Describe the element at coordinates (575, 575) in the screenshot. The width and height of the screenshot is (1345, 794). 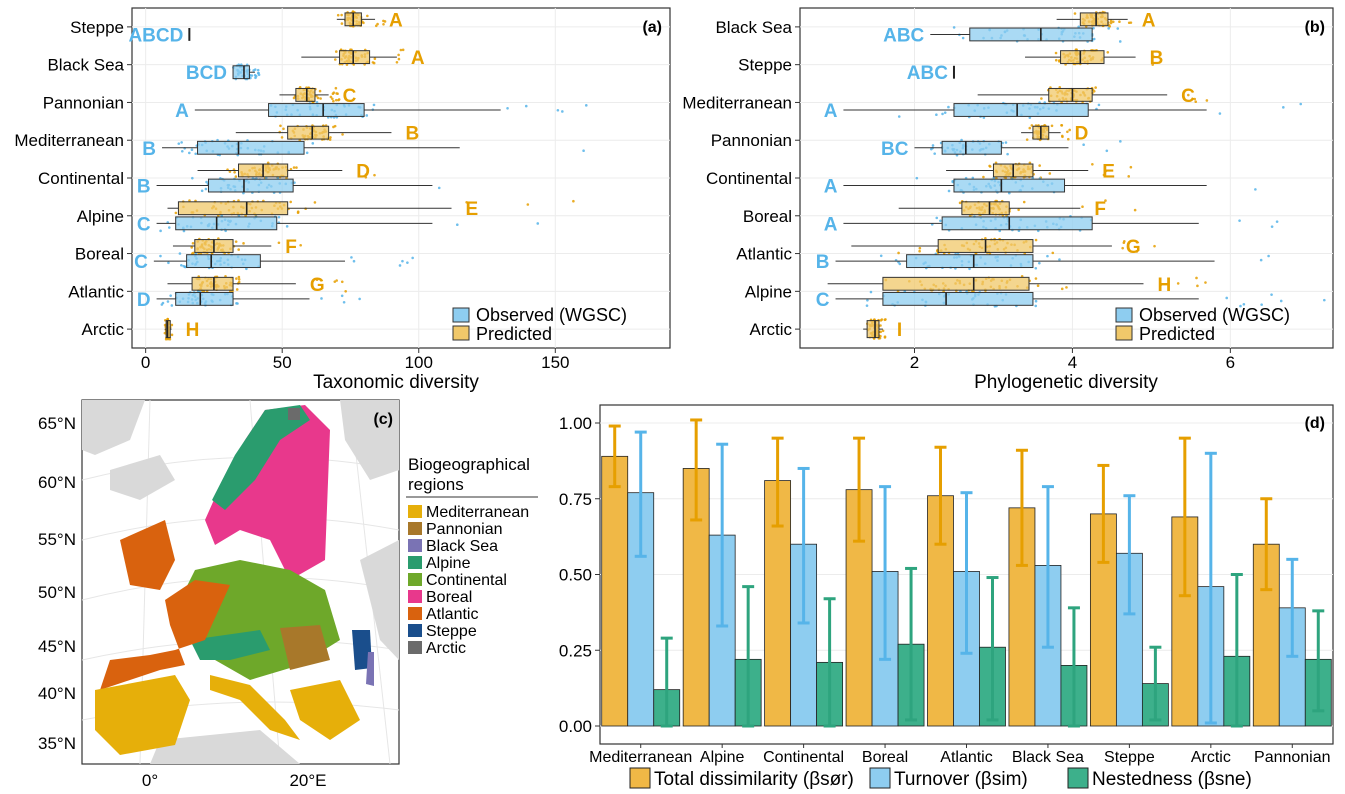
I see `y-tick-label: 0.50` at that location.